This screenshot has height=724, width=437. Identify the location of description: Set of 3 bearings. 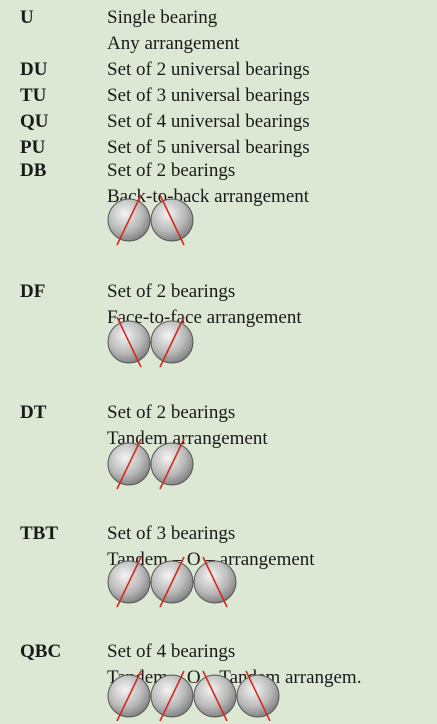
(171, 533).